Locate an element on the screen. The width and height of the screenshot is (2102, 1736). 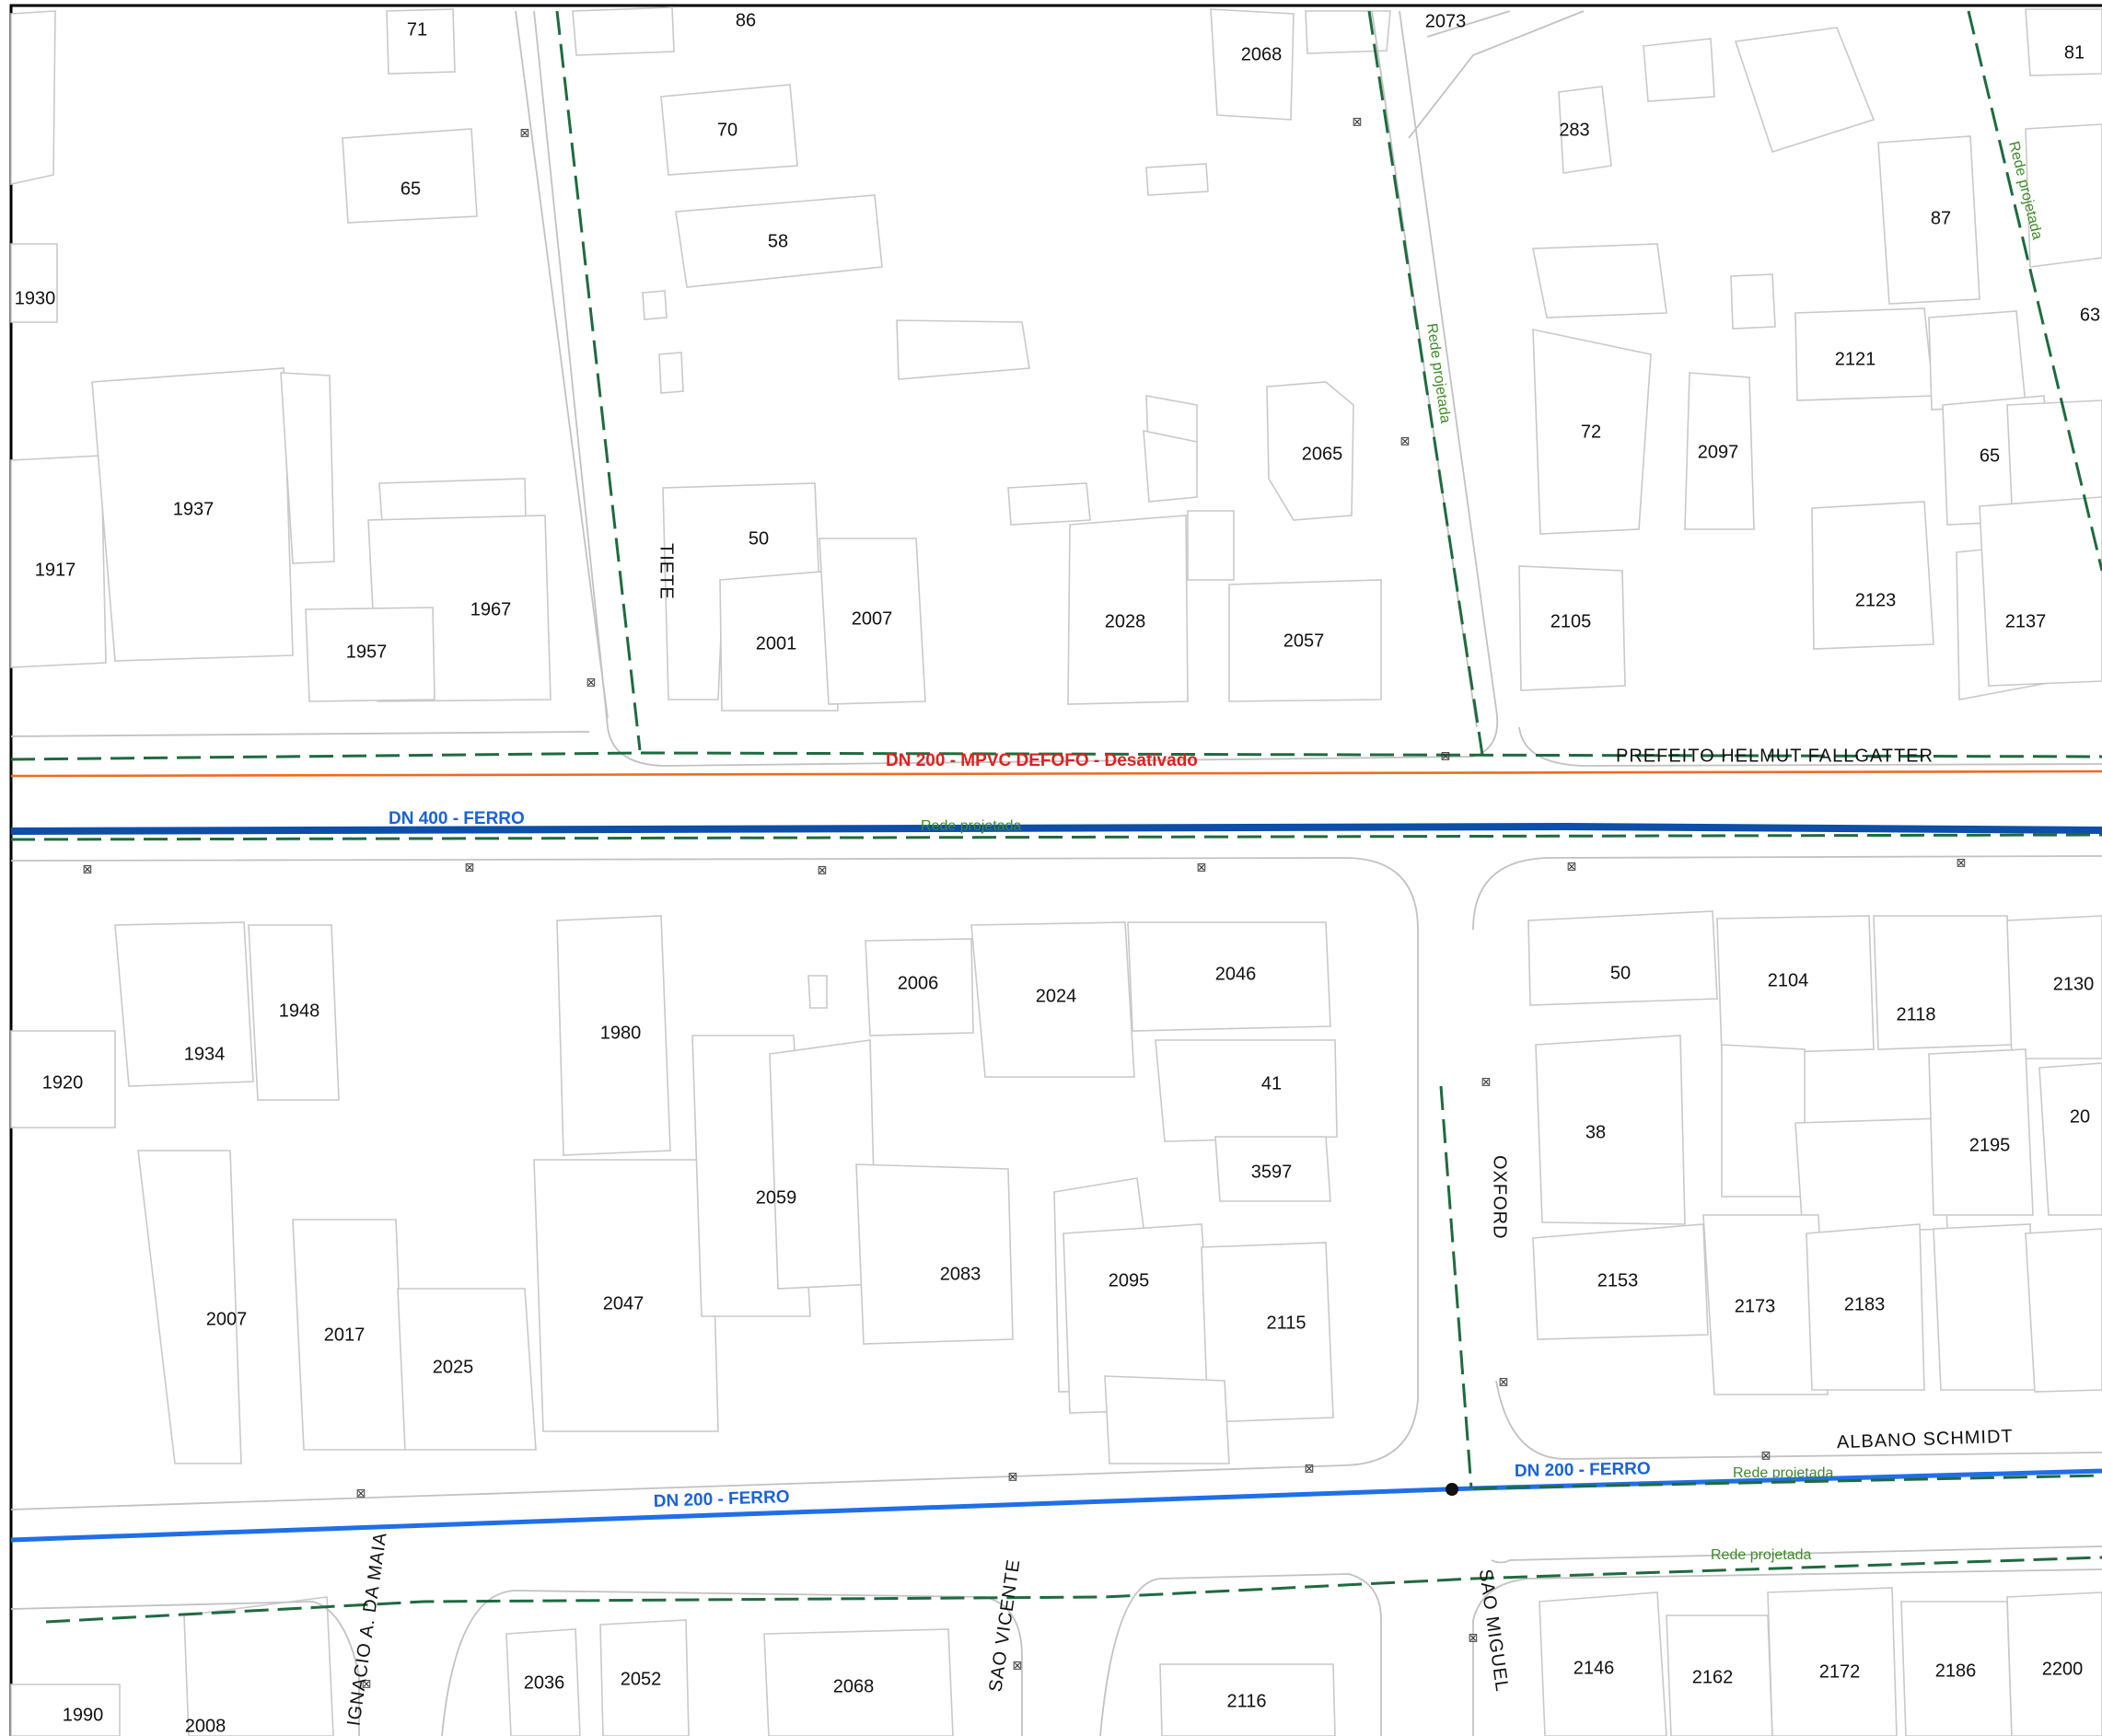
lot-number: 2137 is located at coordinates (2026, 621).